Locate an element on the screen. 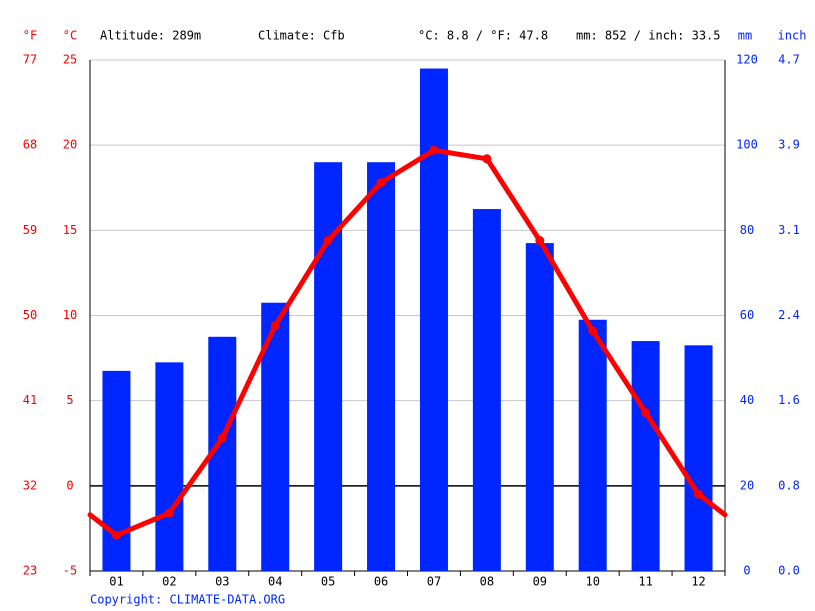 This screenshot has width=815, height=611. inch-tick-label: 3.9 is located at coordinates (789, 145).